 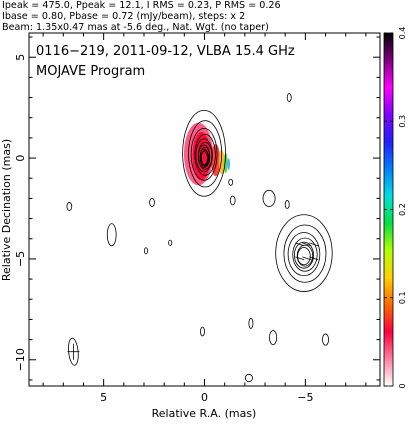 I want to click on y-tick-label-0: 5, so click(x=20, y=57).